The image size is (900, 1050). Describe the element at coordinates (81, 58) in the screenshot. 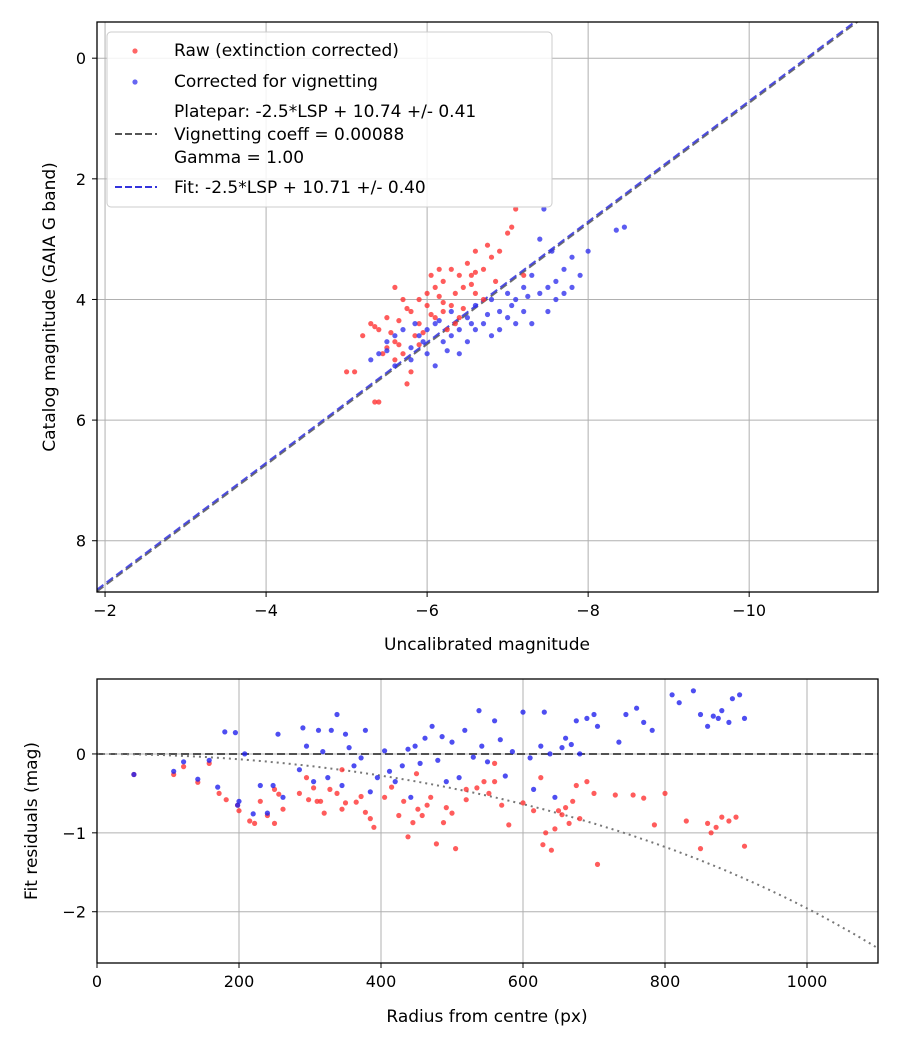

I see `top-ytick-label: 0` at that location.